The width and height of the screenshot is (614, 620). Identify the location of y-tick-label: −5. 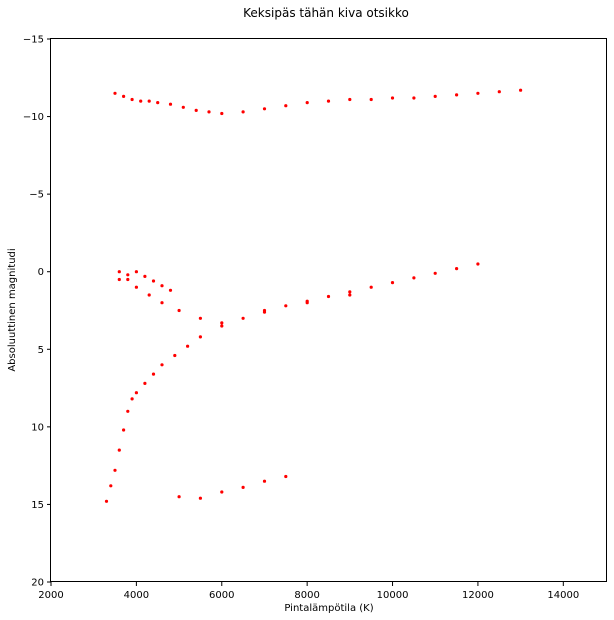
(36, 195).